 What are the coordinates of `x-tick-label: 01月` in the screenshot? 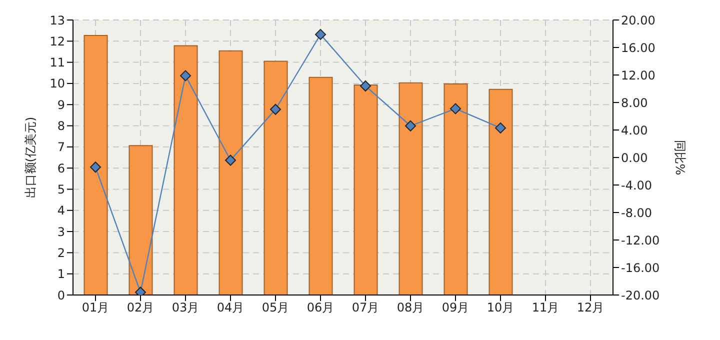 It's located at (96, 307).